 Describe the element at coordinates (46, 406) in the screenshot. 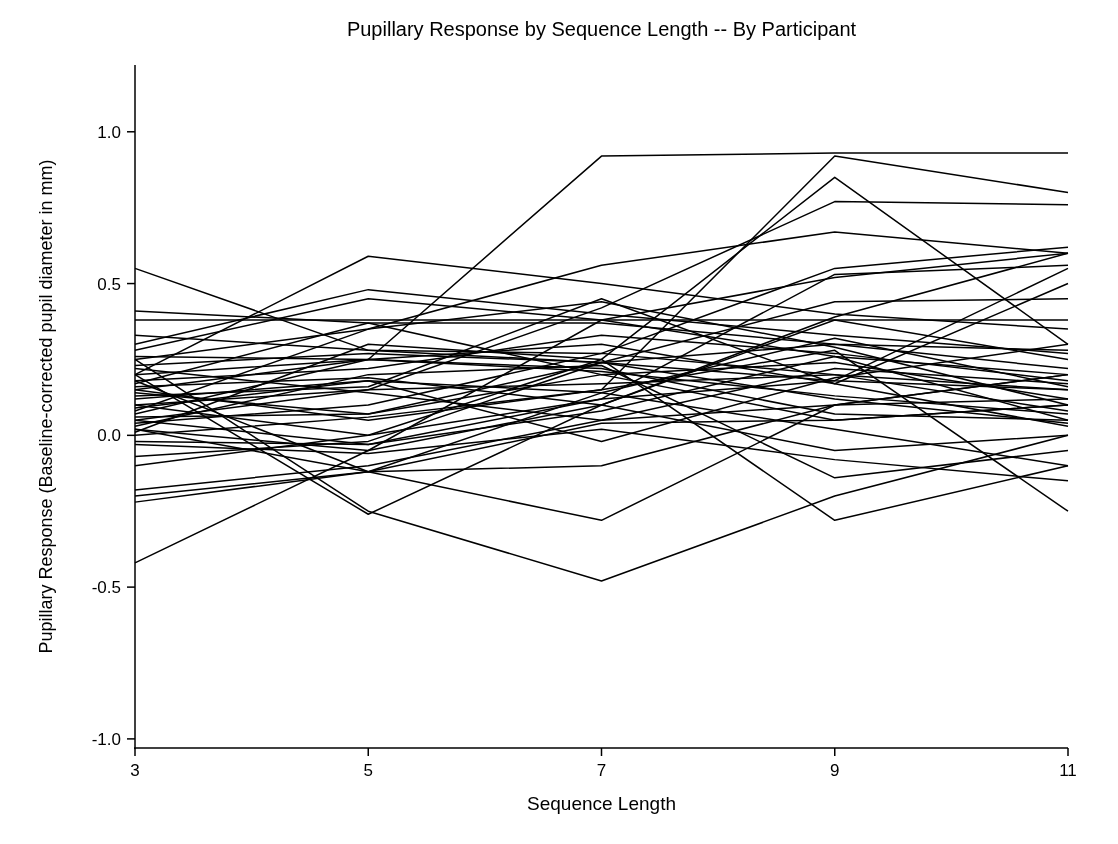

I see `y-axis-title: Pupillary Response (Baseline-corrected pupil diameter in mm)` at that location.